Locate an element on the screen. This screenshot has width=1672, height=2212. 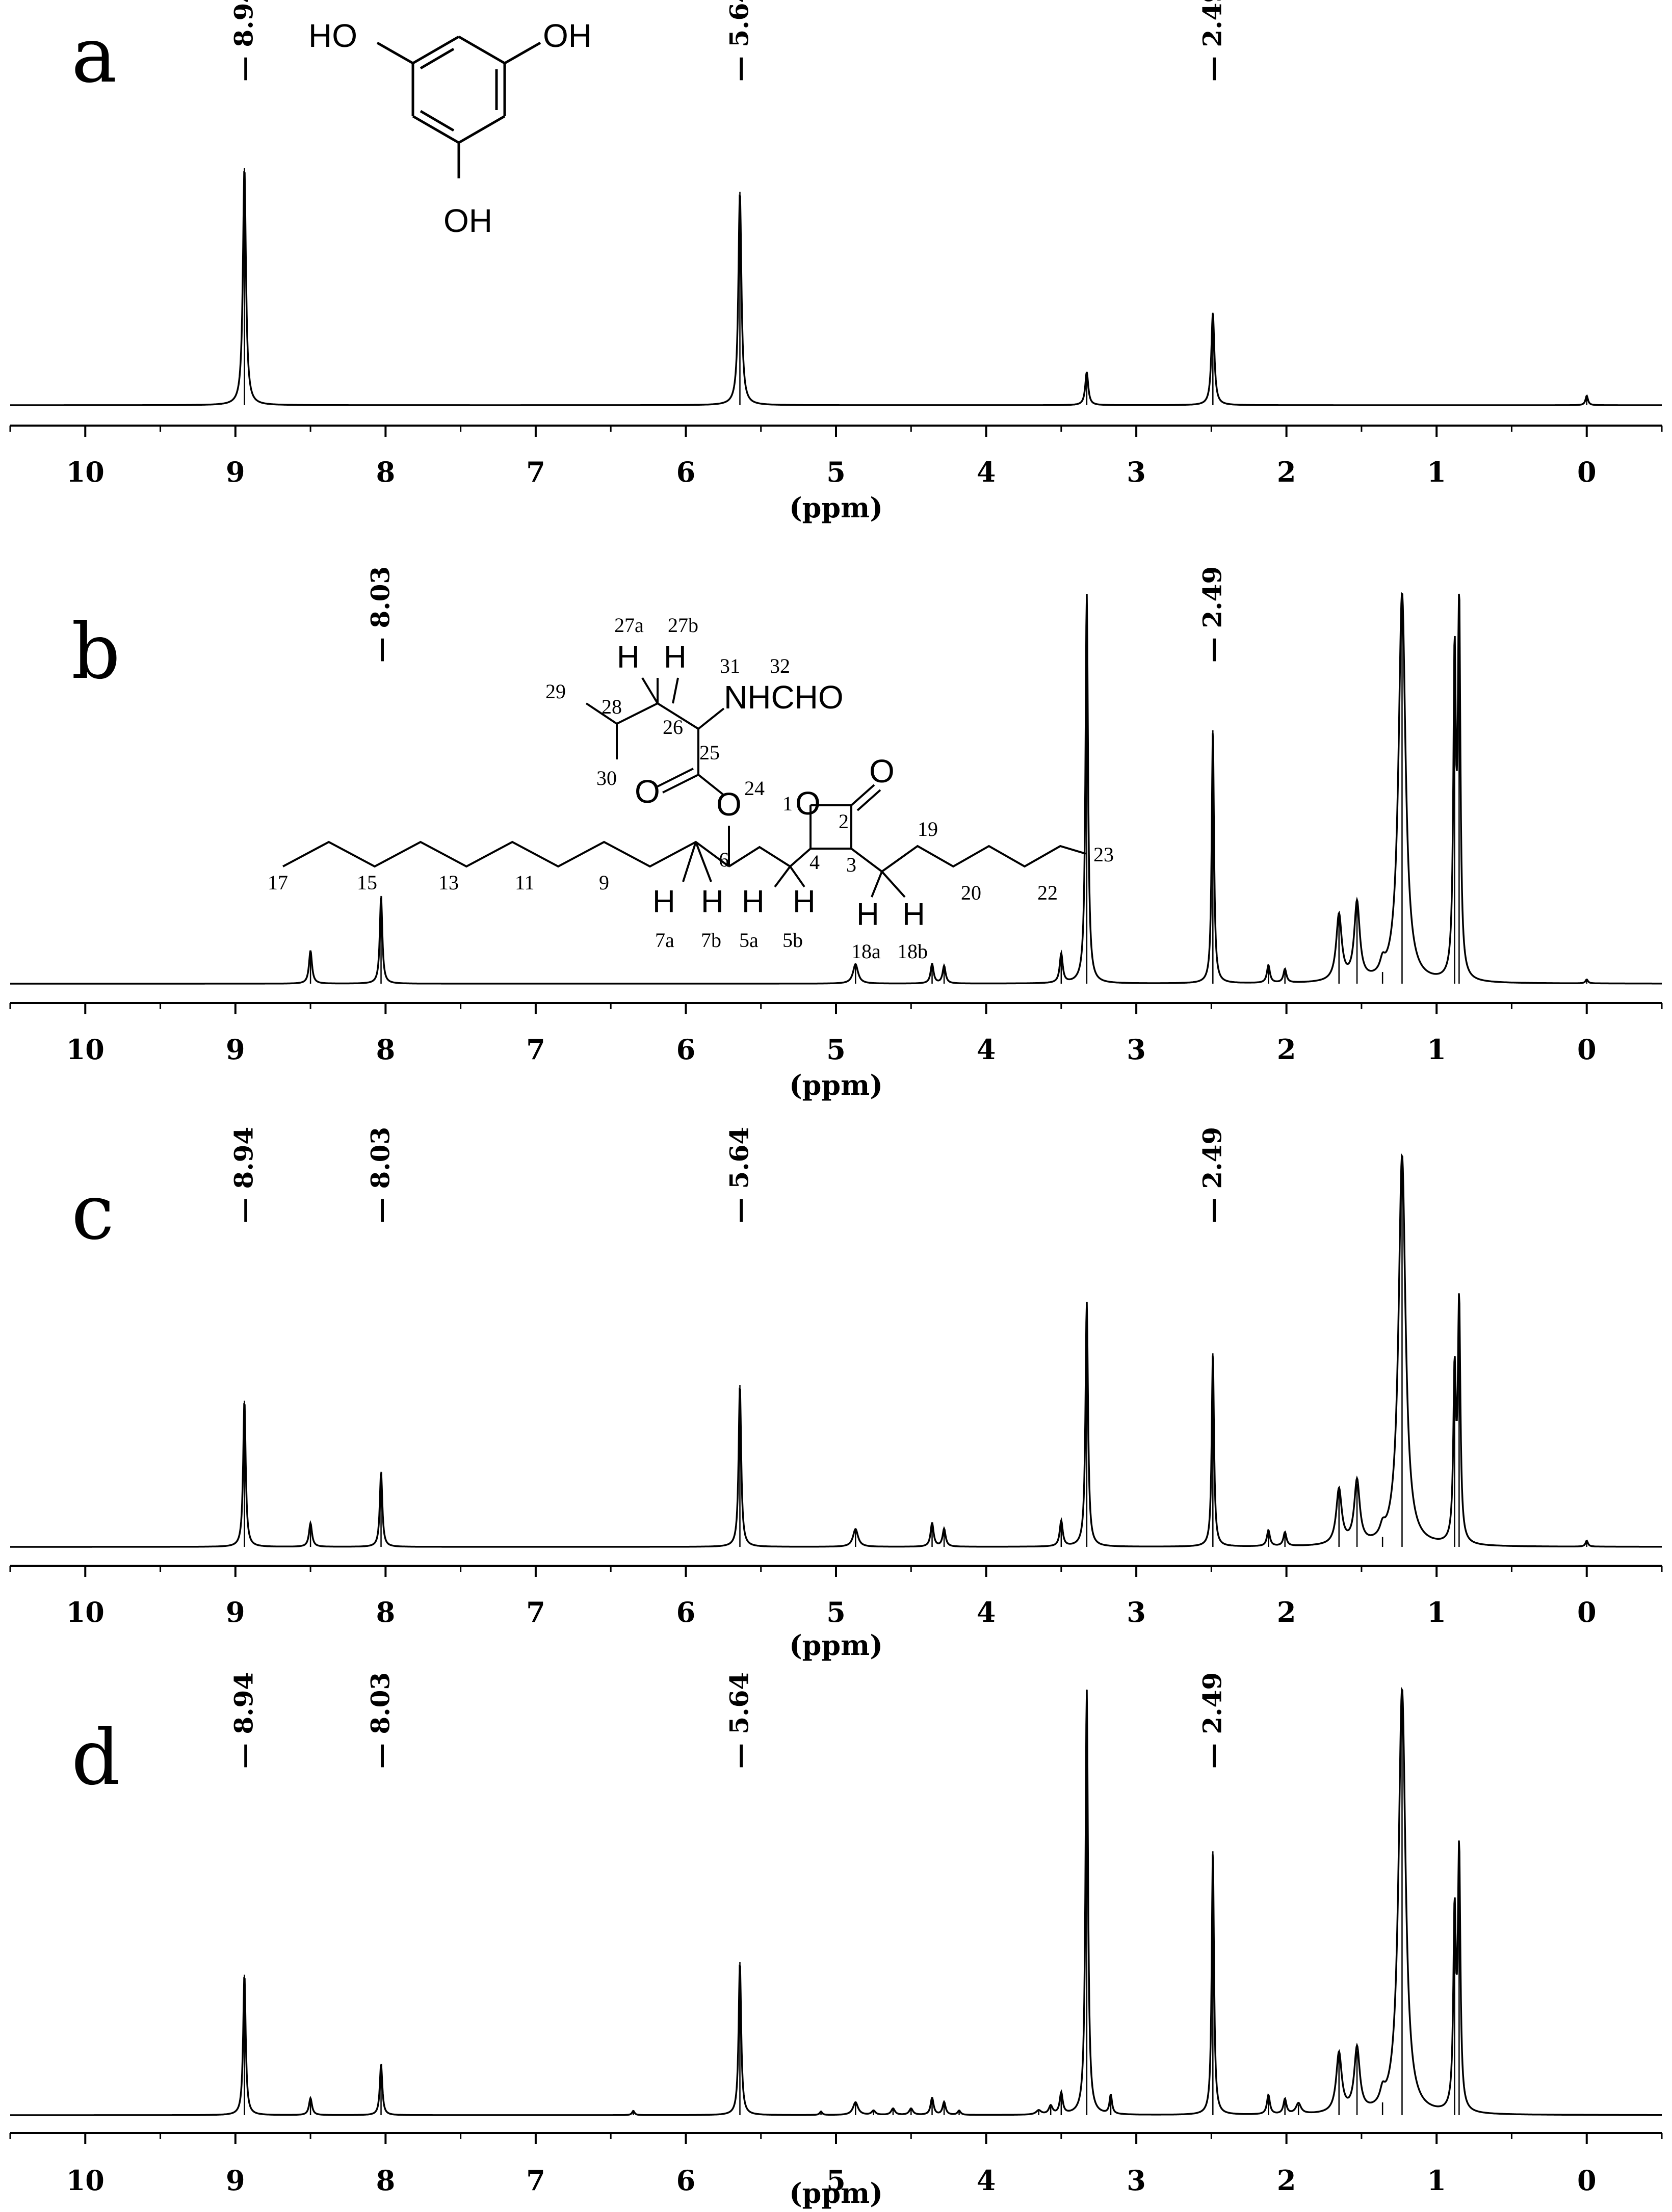
atom-number: 29 is located at coordinates (555, 691).